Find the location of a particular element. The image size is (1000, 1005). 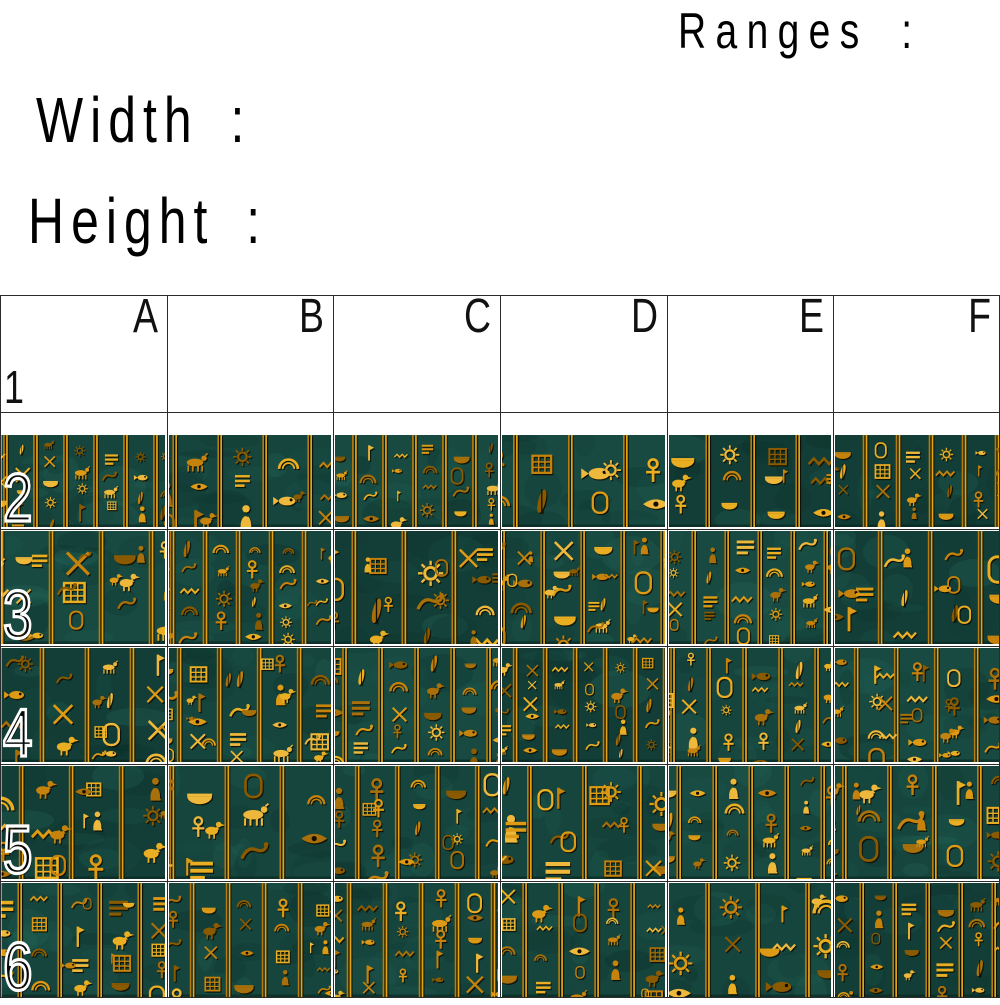

cell-B3 is located at coordinates (250, 587).